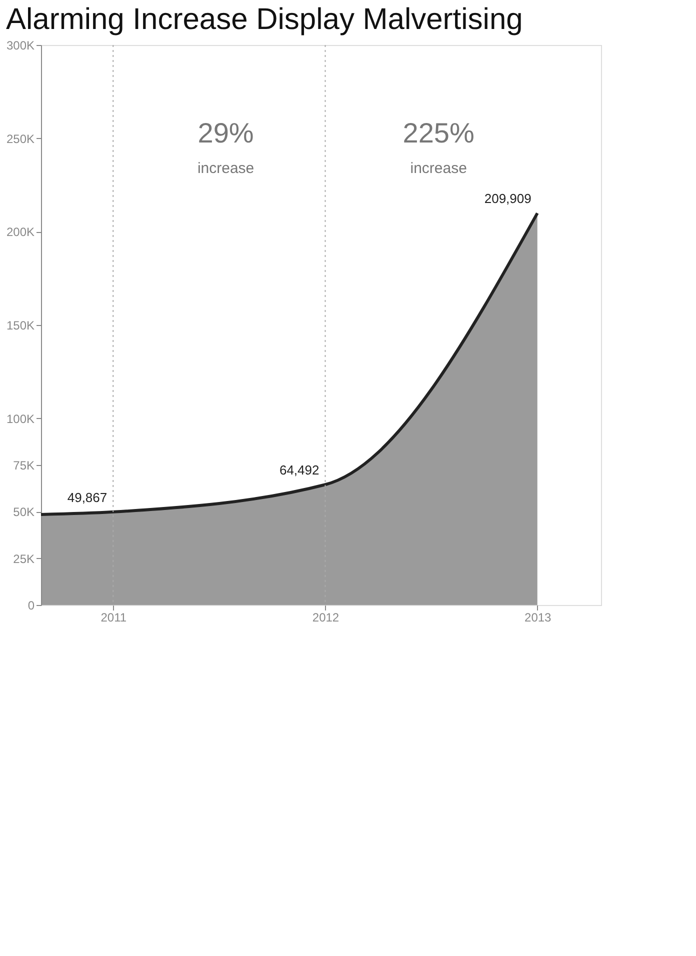  Describe the element at coordinates (23, 559) in the screenshot. I see `y-tick-label: 25K` at that location.